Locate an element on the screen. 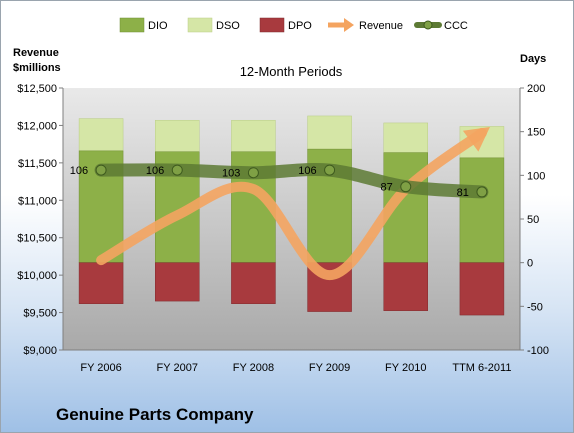 Image resolution: width=574 pixels, height=433 pixels. left-tick-label: $9,500 is located at coordinates (40, 314).